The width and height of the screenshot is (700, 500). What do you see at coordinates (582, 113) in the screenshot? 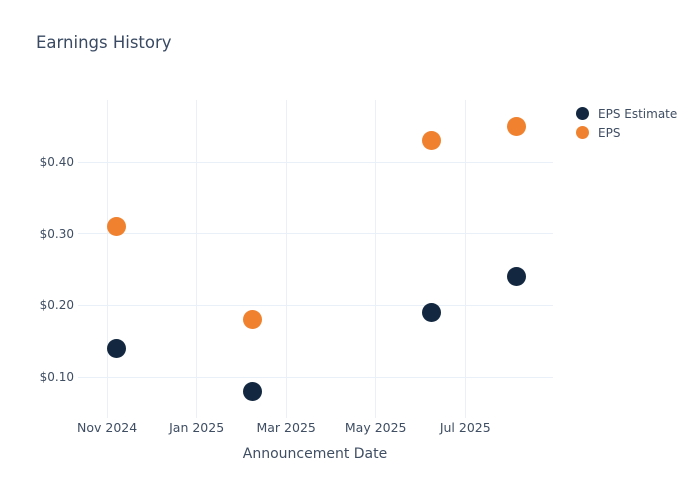
I see `legend-marker-eps-estimate` at bounding box center [582, 113].